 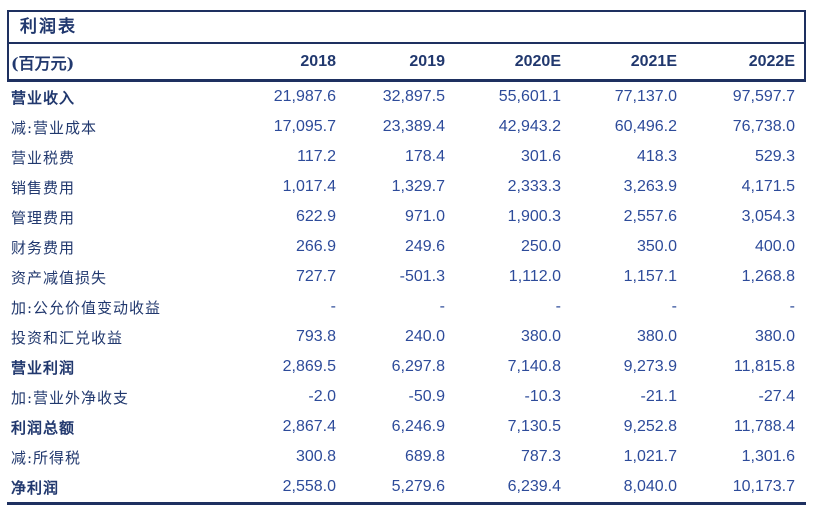 I want to click on cell-value: 250.0, so click(x=540, y=246).